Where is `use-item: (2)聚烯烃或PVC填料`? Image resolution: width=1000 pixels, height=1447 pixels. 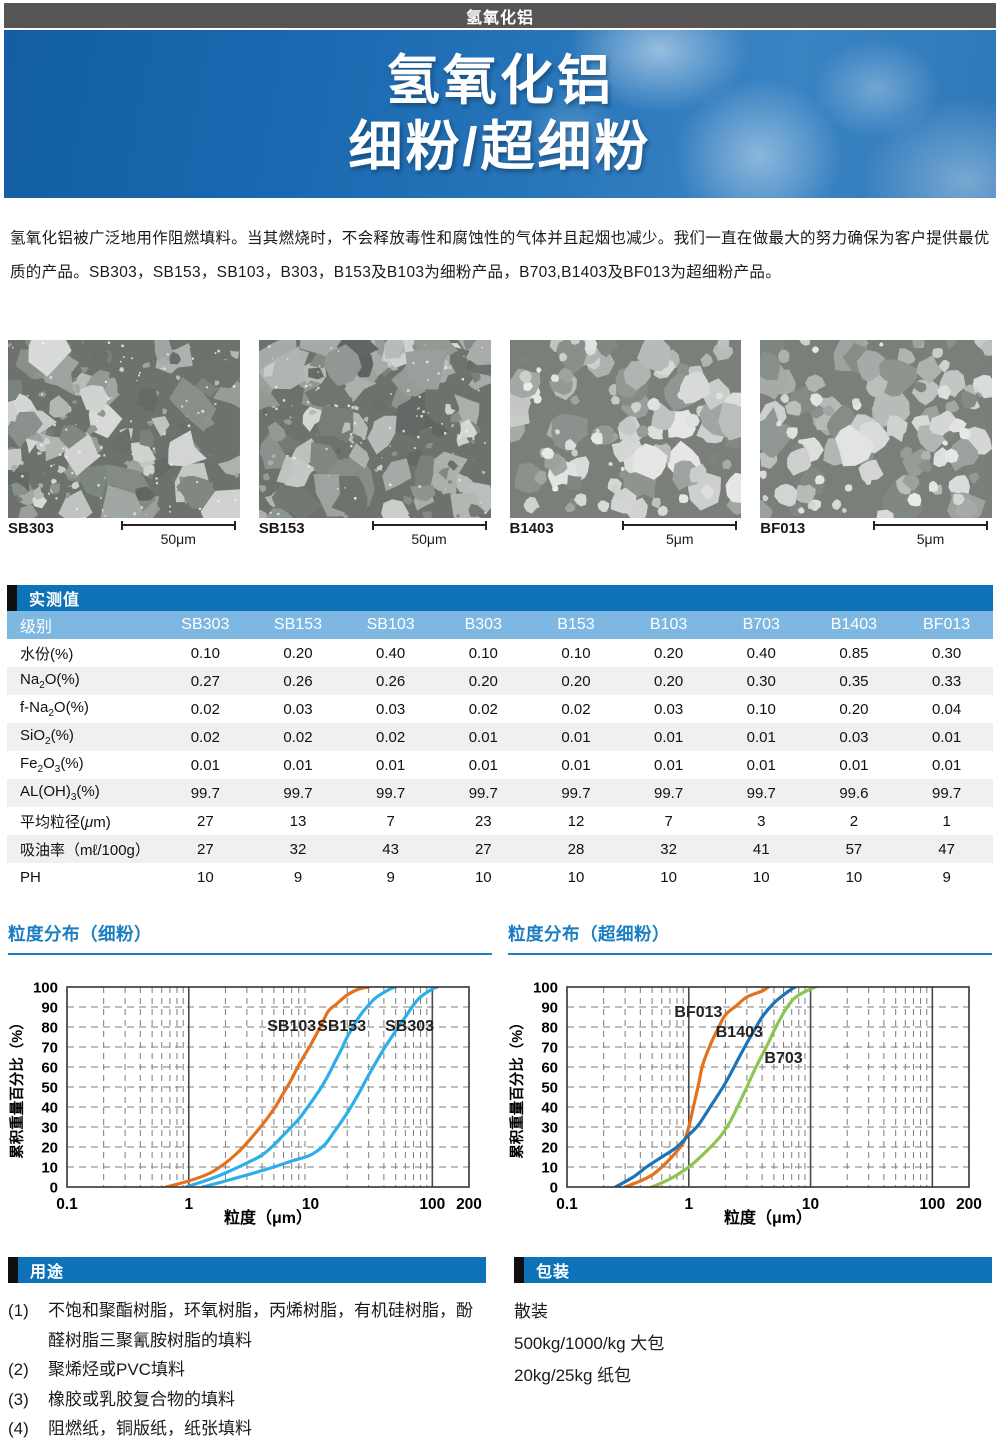
use-item: (2)聚烯烃或PVC填料 is located at coordinates (247, 1370).